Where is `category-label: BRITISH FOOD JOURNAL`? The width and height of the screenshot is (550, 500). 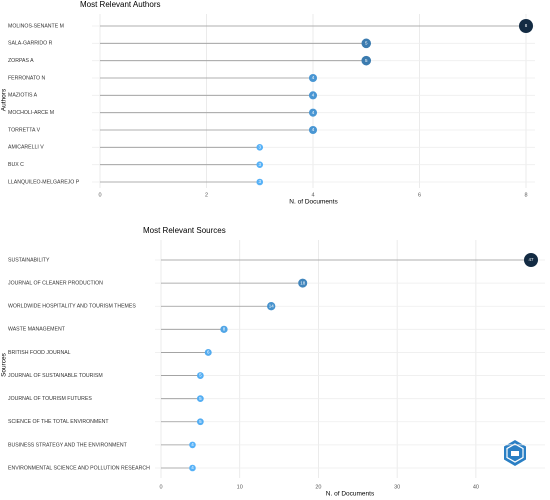
category-label: BRITISH FOOD JOURNAL is located at coordinates (39, 353).